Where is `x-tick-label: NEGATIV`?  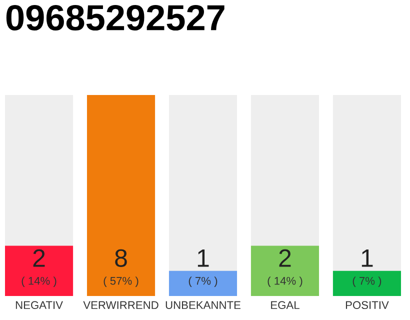
x-tick-label: NEGATIV is located at coordinates (39, 305).